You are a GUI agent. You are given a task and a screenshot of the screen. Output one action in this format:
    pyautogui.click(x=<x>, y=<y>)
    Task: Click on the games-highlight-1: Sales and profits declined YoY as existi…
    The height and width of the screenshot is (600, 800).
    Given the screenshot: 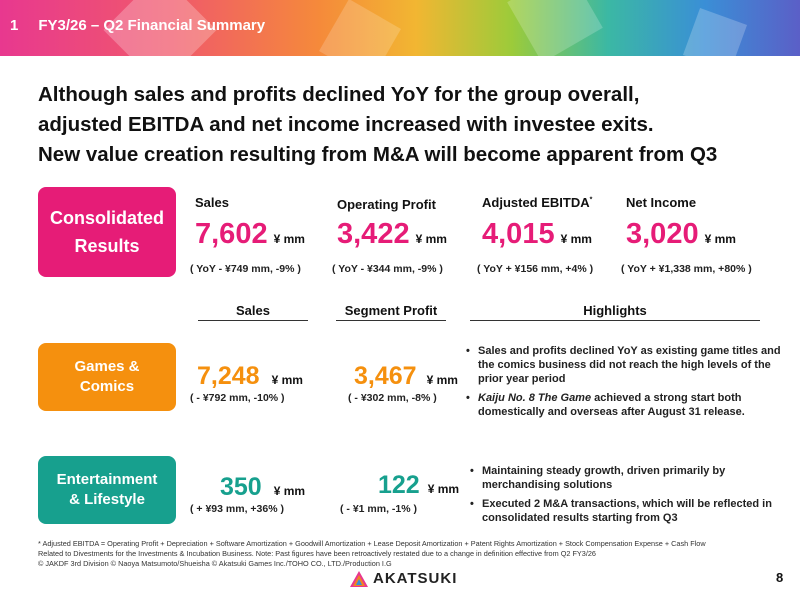 What is the action you would take?
    pyautogui.click(x=626, y=365)
    